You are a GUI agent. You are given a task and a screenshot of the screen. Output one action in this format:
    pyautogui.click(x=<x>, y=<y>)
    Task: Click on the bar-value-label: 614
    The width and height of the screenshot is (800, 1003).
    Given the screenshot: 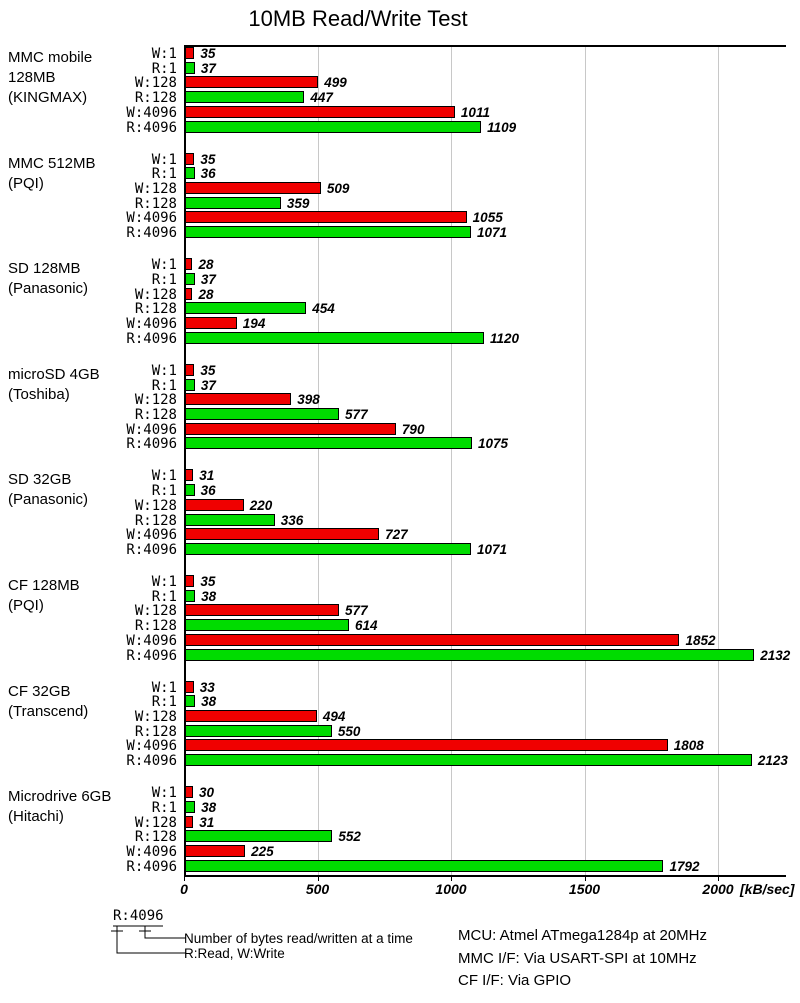 What is the action you would take?
    pyautogui.click(x=366, y=626)
    